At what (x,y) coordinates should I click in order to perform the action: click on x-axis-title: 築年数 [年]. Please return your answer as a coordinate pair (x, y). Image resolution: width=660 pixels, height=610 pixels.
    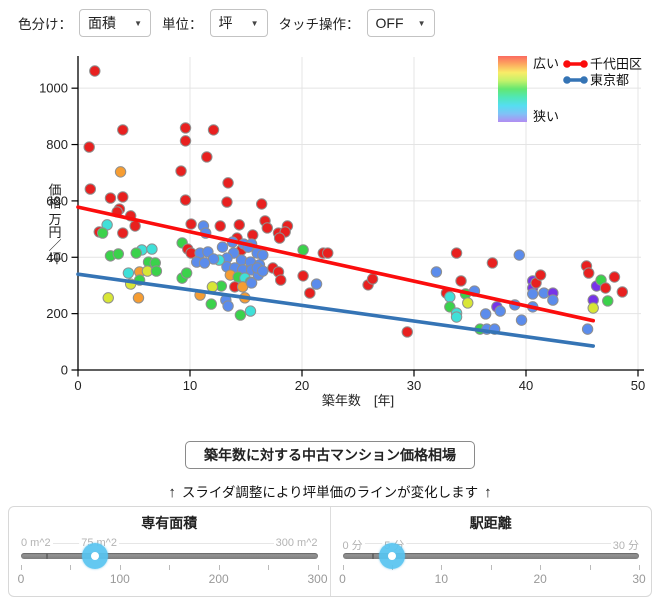
    Looking at the image, I should click on (358, 400).